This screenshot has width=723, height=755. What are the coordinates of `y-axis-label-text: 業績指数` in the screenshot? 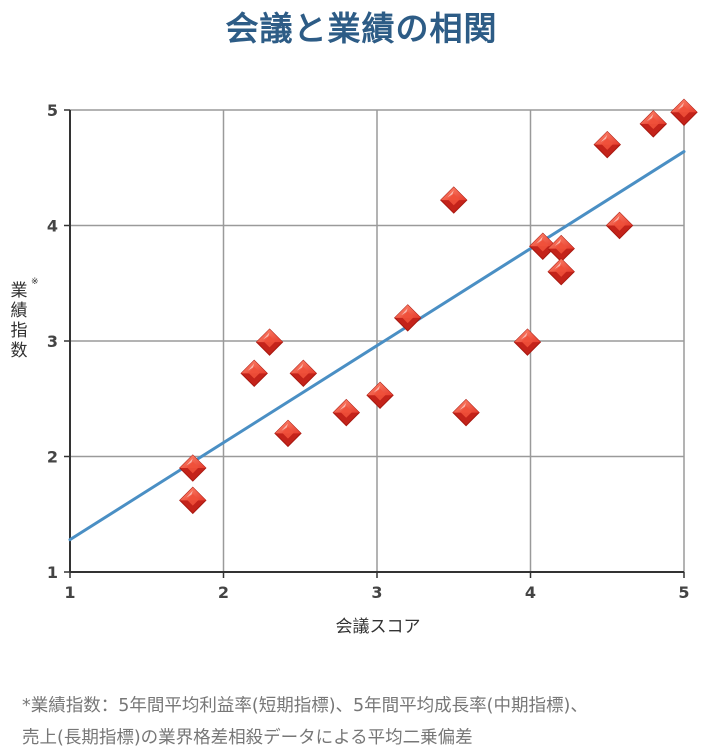 It's located at (19, 321).